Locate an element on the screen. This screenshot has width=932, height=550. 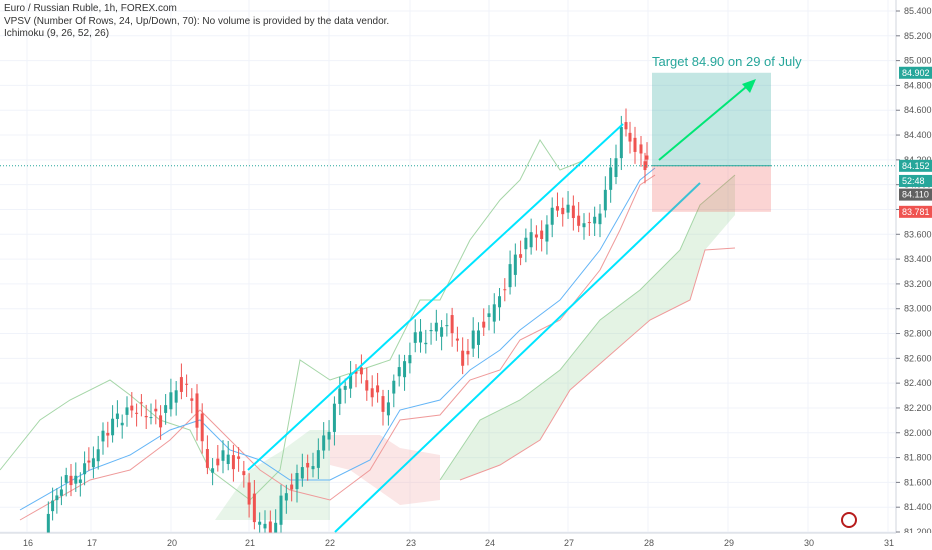
price-tick-label: 81.600 is located at coordinates (918, 482).